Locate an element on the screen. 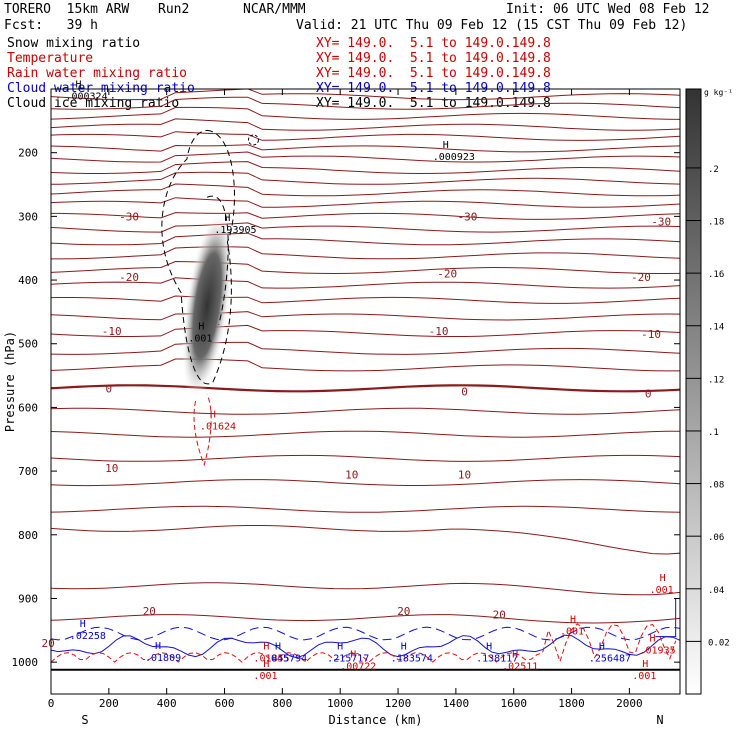  x-tick-label: 400 is located at coordinates (167, 703).